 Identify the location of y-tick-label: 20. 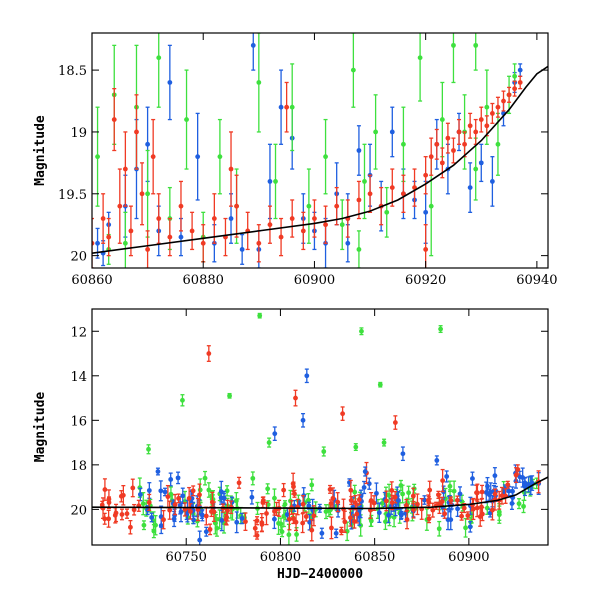
(78, 510).